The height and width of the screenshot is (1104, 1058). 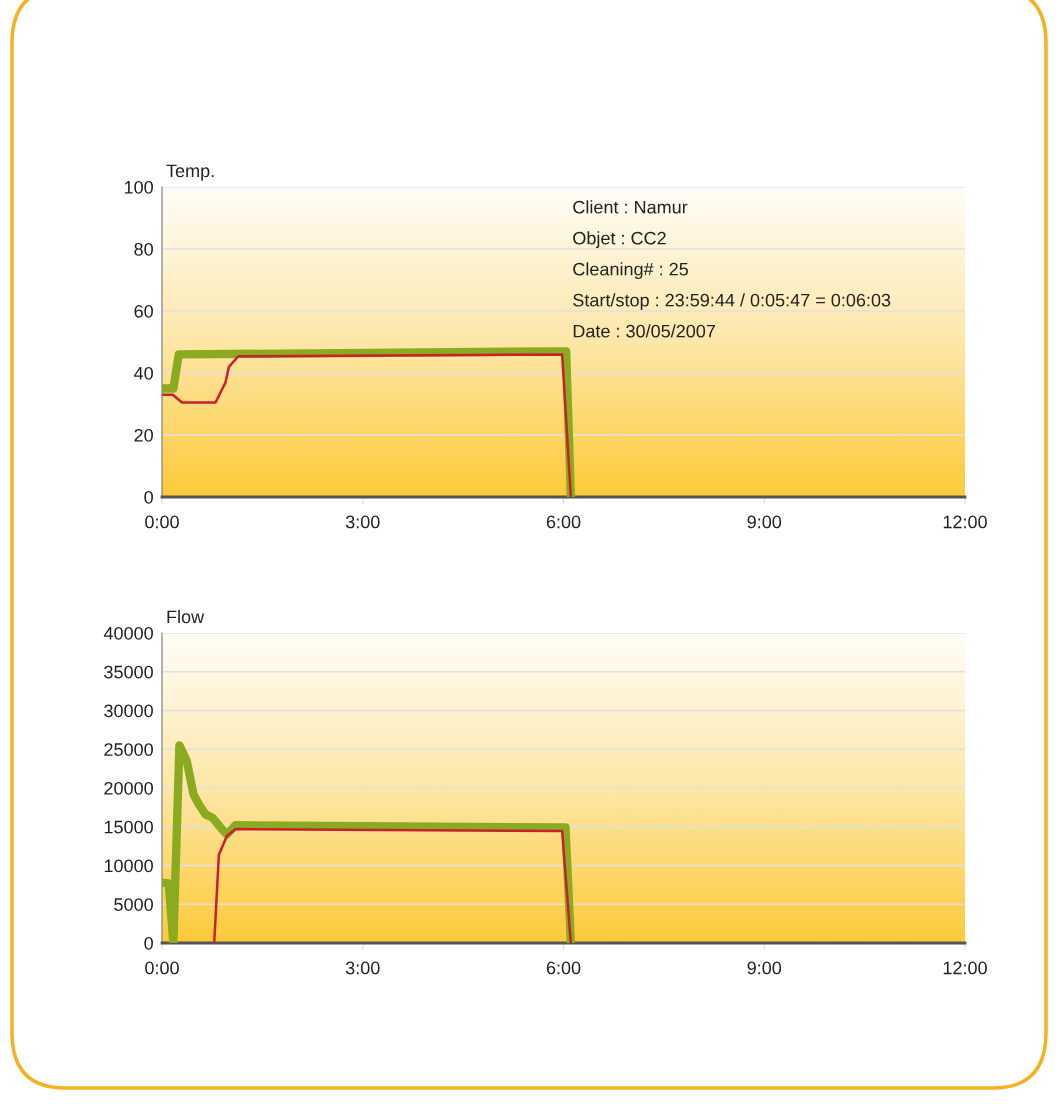 I want to click on annotation: Start/stop : 23:59:44 / 0:05:47 = 0:06:03, so click(x=732, y=302).